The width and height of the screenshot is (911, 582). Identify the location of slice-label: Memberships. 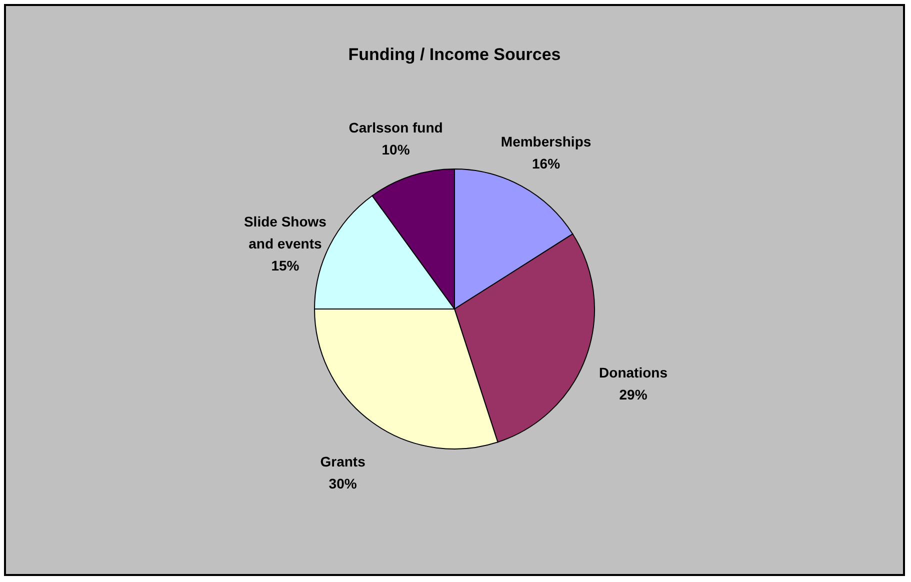
(546, 142).